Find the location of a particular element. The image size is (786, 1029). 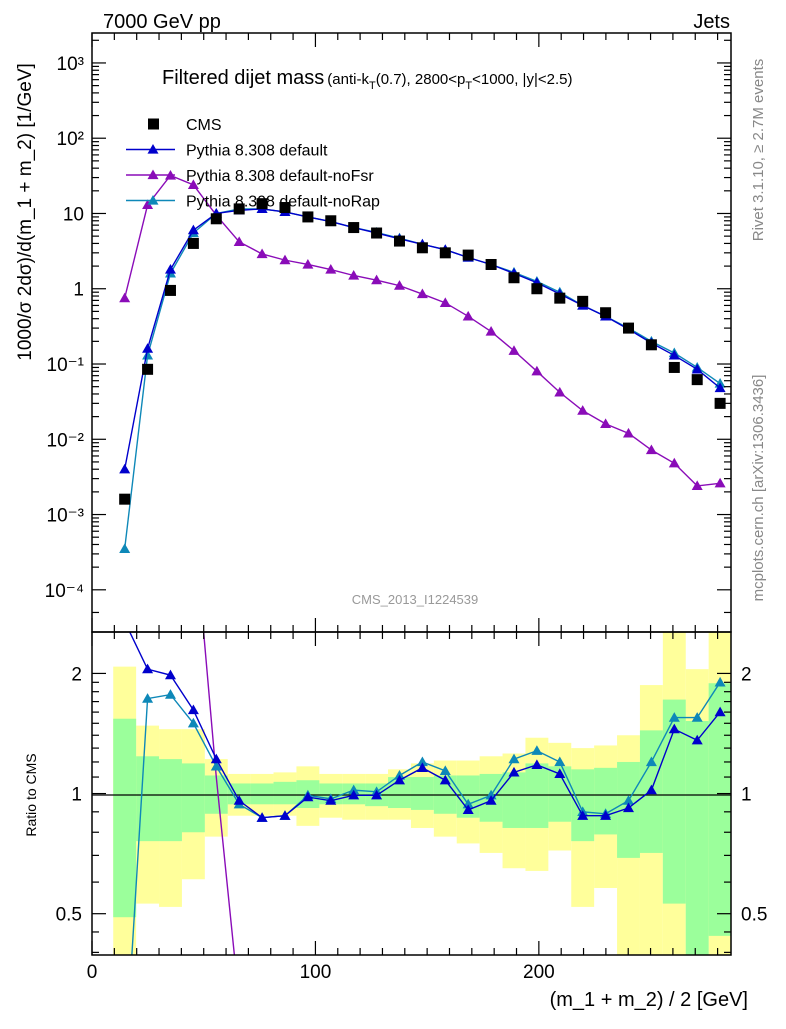

legend-label-noRap: Pythia 8.308 default-noRap is located at coordinates (283, 202).